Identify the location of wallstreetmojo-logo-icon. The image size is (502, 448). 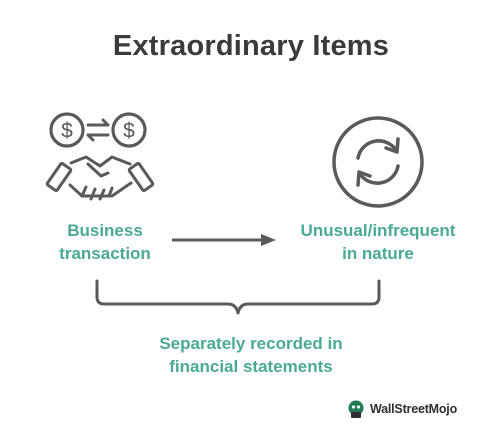
(356, 409).